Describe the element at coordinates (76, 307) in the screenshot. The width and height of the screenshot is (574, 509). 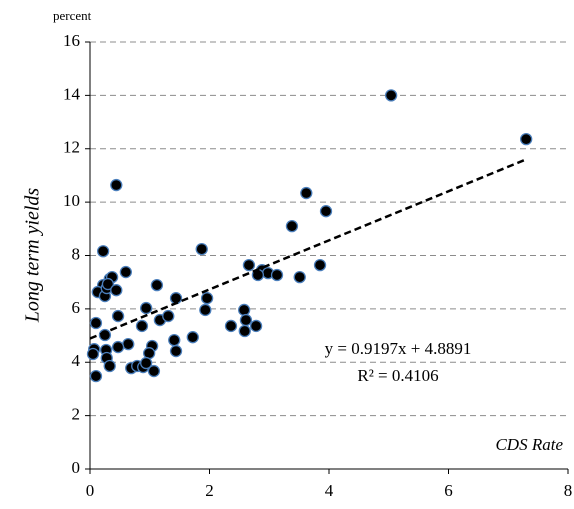
I see `y-tick-label: 6` at that location.